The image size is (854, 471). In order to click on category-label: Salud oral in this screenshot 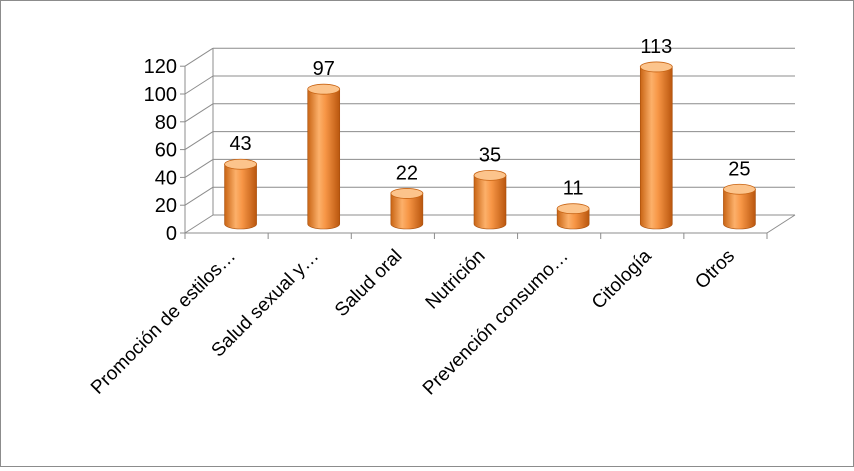, I will do `click(368, 283)`.